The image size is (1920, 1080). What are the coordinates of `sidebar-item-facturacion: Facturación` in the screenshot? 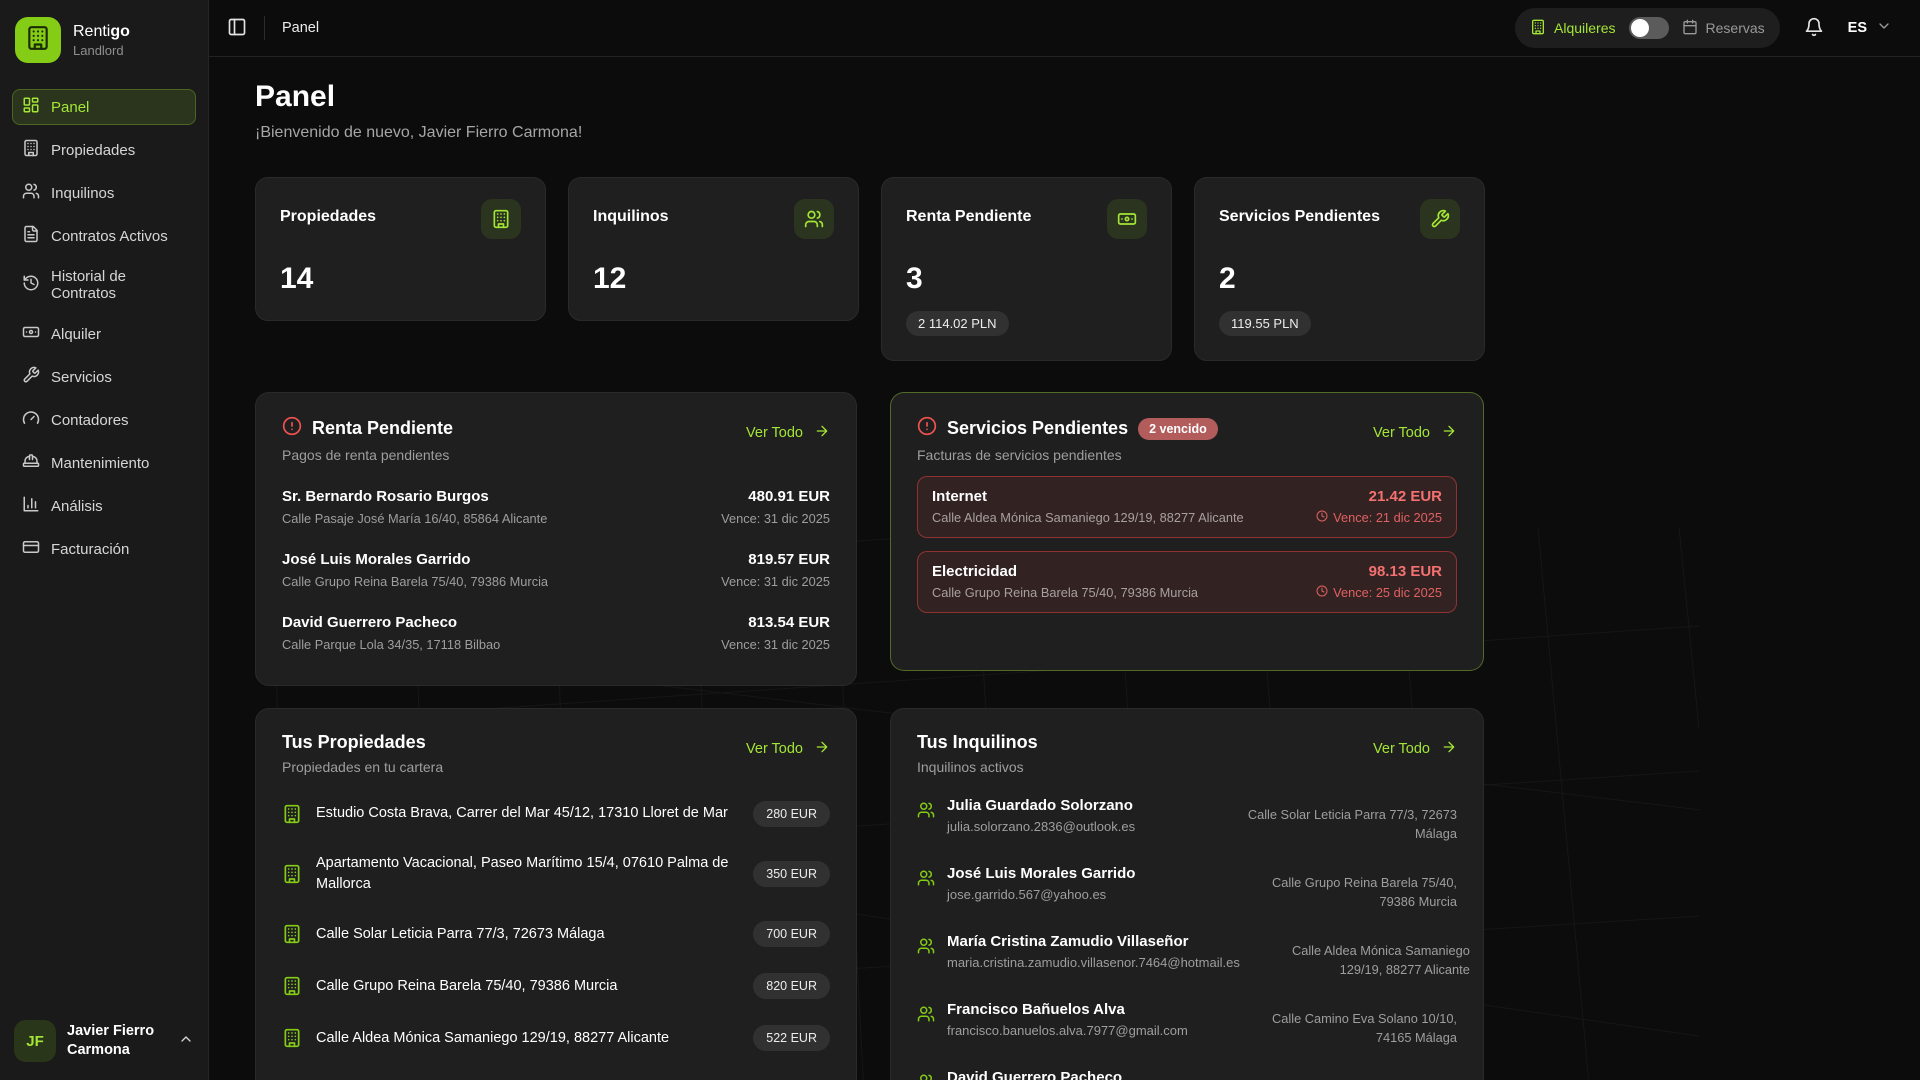 It's located at (104, 549).